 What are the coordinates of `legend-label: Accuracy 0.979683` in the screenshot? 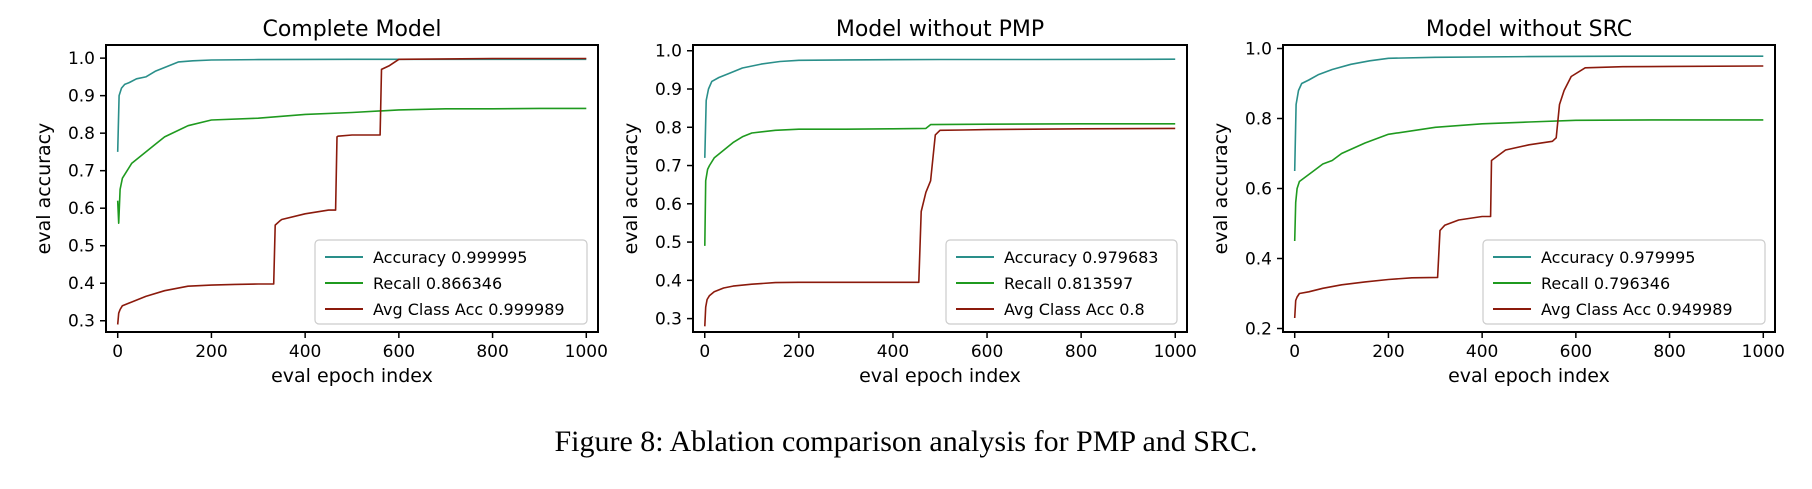 It's located at (1081, 257).